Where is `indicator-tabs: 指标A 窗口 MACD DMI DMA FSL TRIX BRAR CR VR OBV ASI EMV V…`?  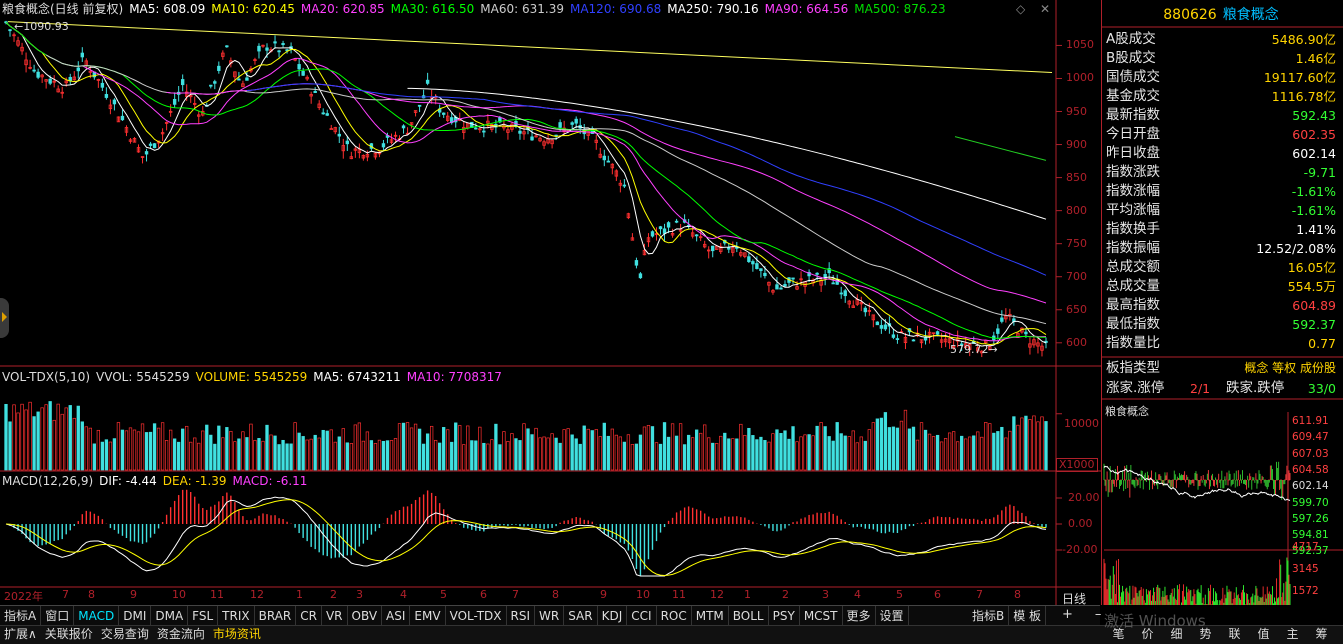
indicator-tabs: 指标A 窗口 MACD DMI DMA FSL TRIX BRAR CR VR OBV ASI EMV V… is located at coordinates (550, 615).